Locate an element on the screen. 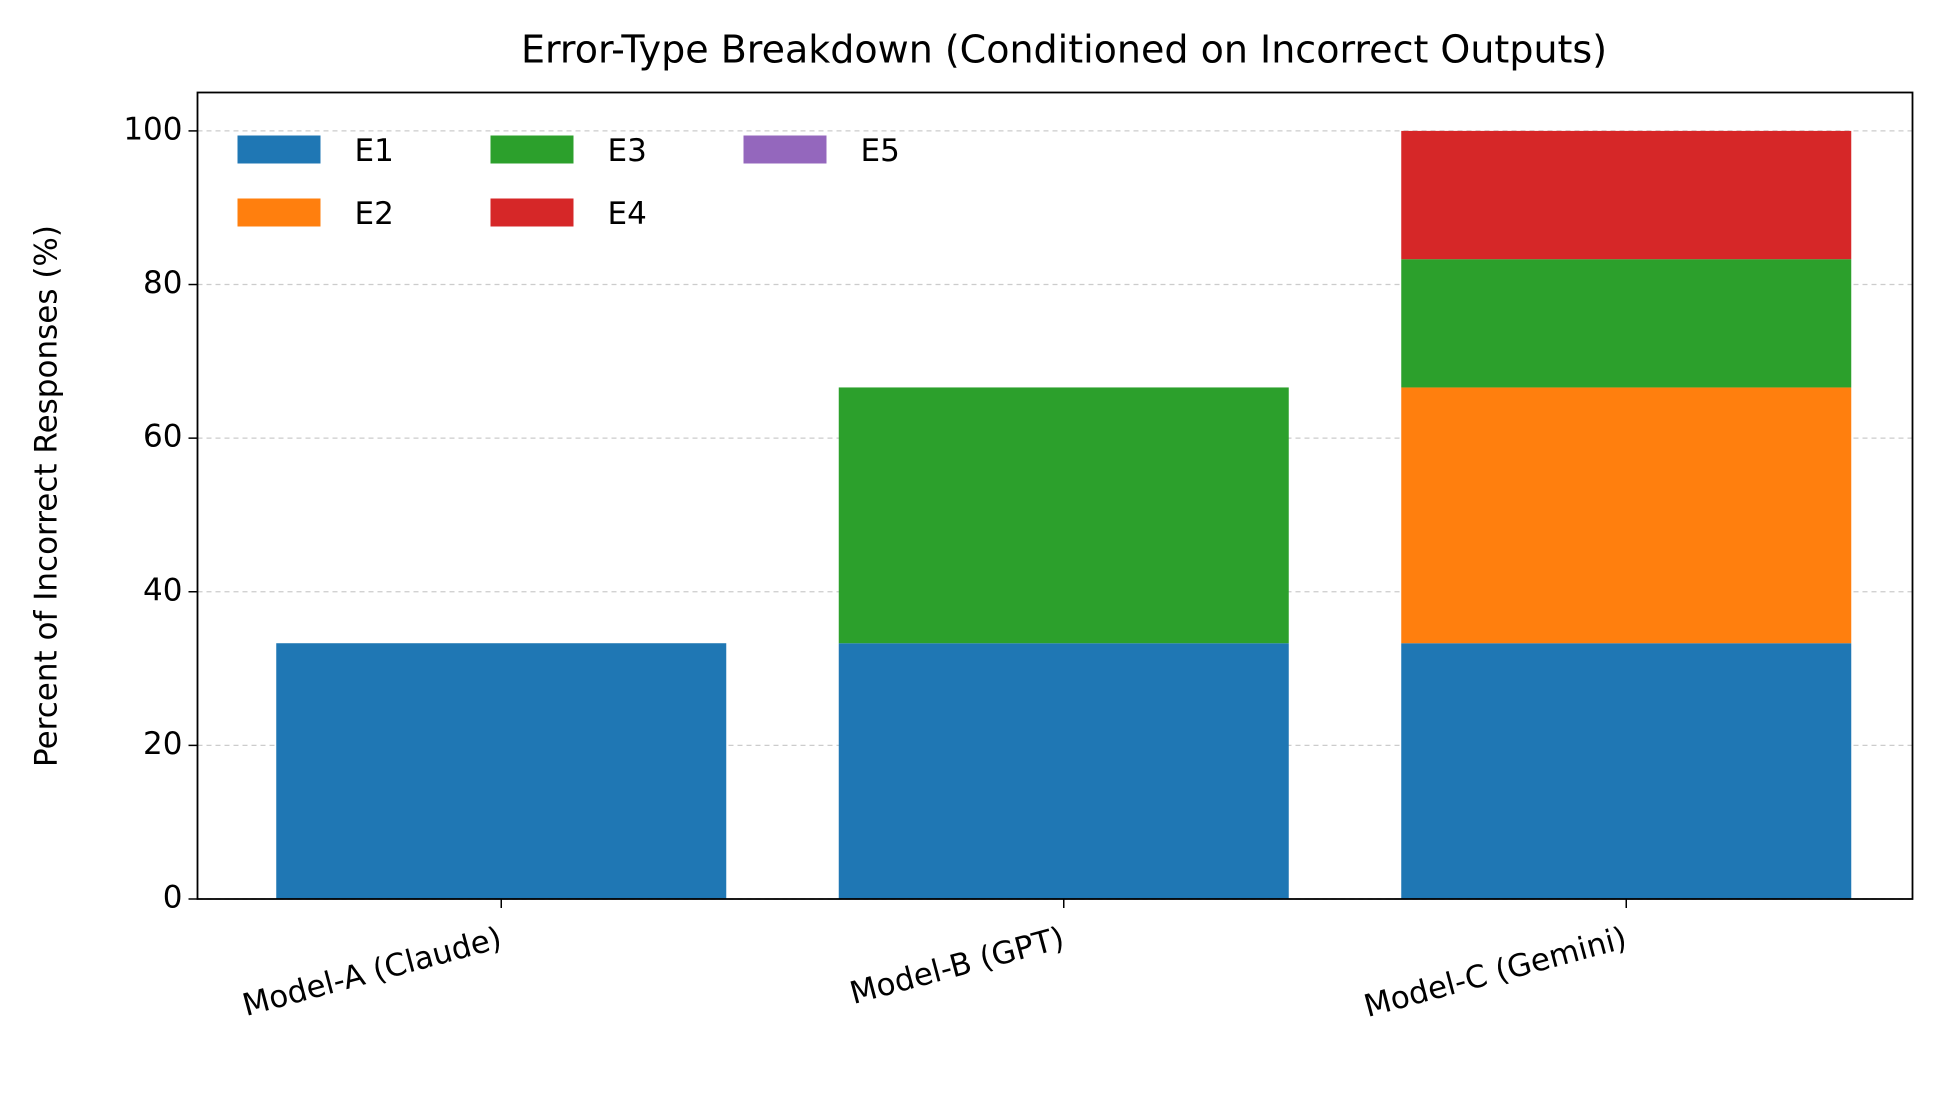  legend-label: E2 is located at coordinates (374, 214).